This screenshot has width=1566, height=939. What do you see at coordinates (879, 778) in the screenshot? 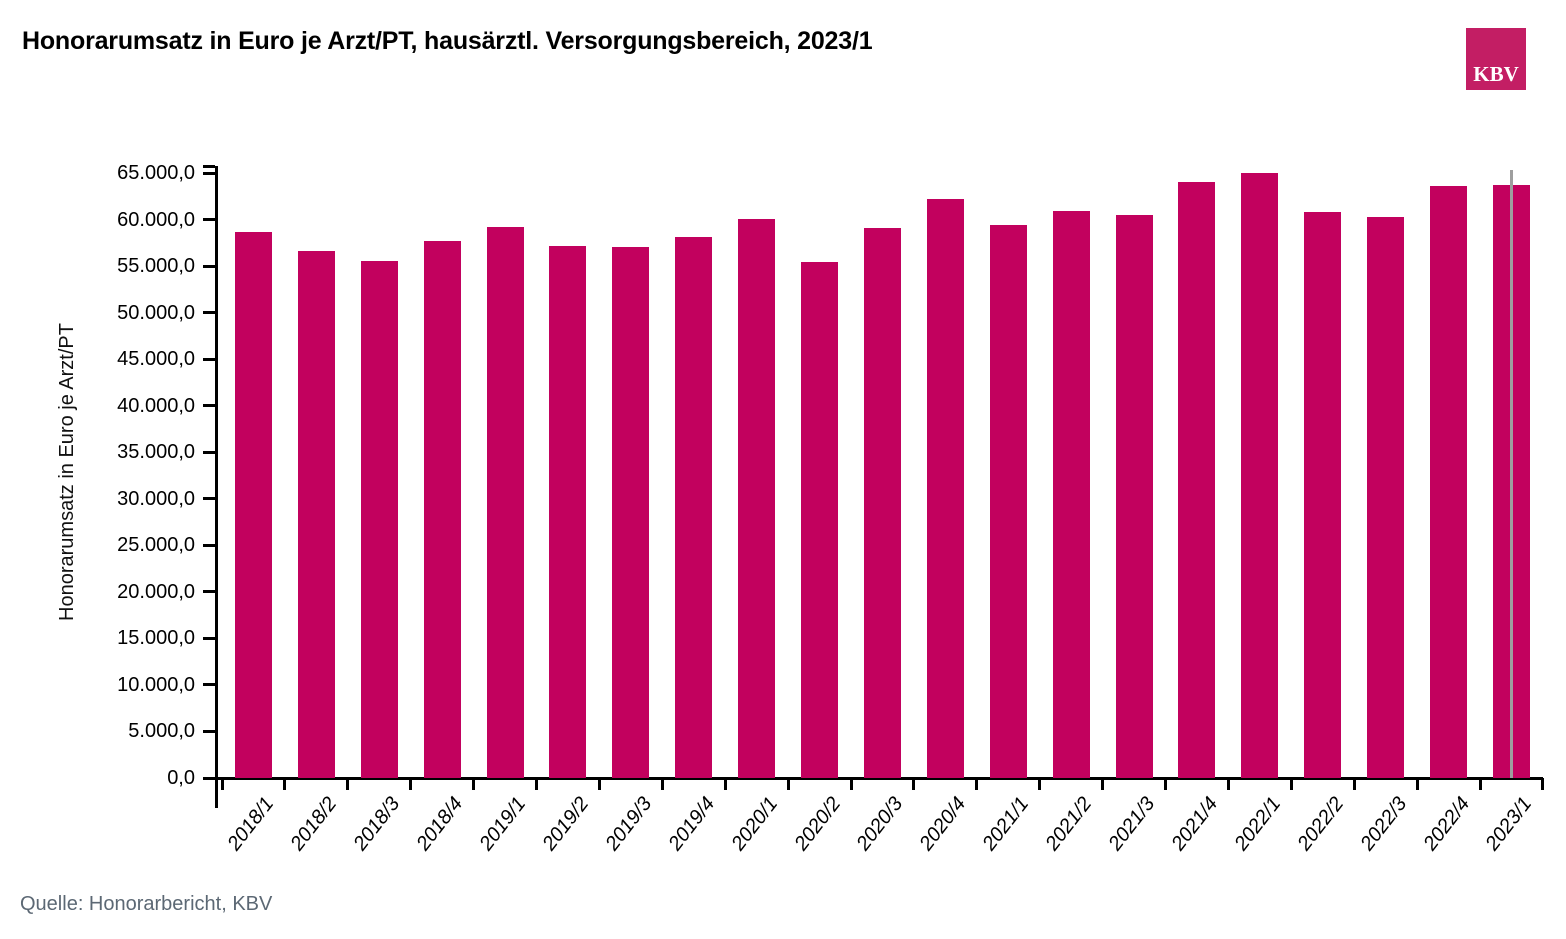
I see `x-axis-line` at bounding box center [879, 778].